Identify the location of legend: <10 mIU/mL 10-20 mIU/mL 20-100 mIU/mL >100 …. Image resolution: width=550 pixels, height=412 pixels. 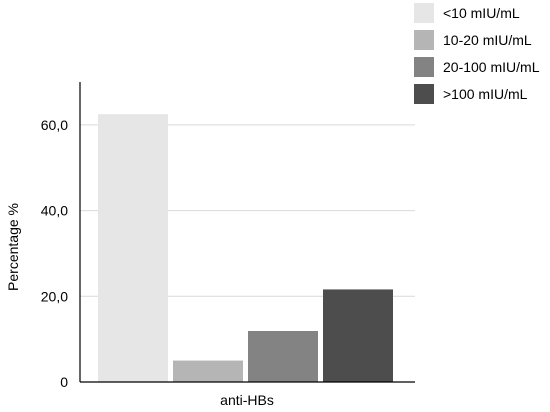
(477, 53).